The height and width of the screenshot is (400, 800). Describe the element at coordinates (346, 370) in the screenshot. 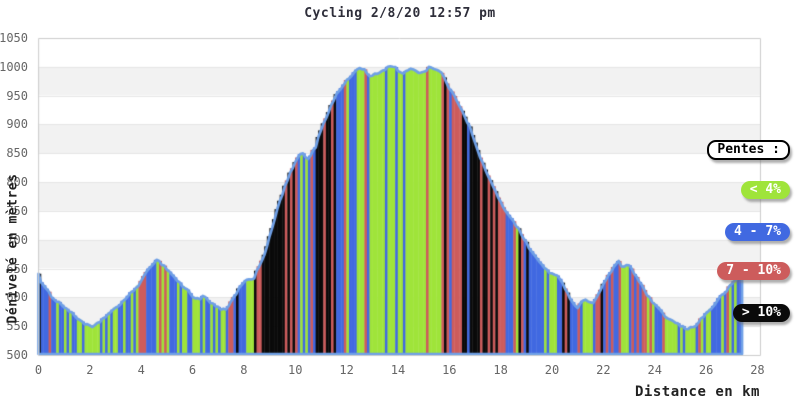

I see `x-tick-label: 12` at that location.